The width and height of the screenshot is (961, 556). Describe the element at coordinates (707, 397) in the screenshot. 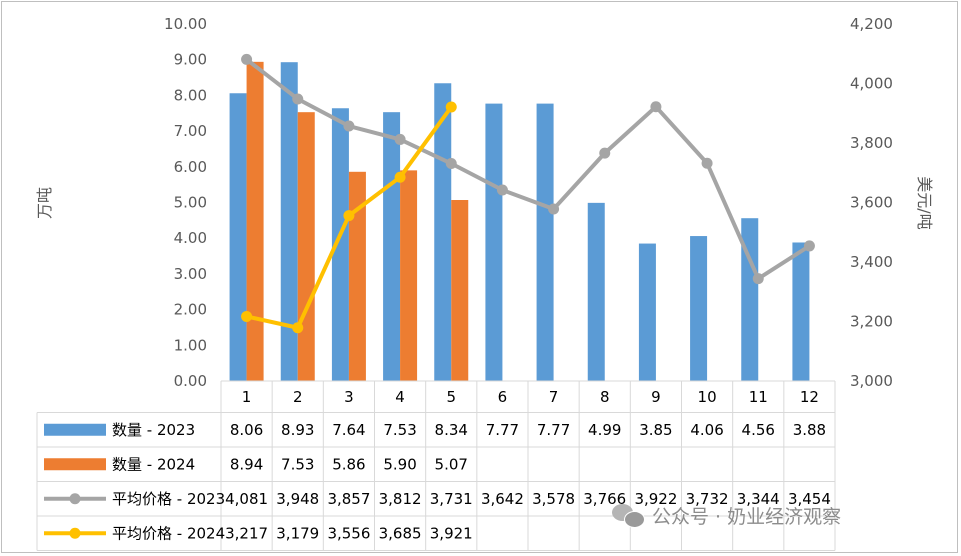

I see `category-label: 10` at that location.